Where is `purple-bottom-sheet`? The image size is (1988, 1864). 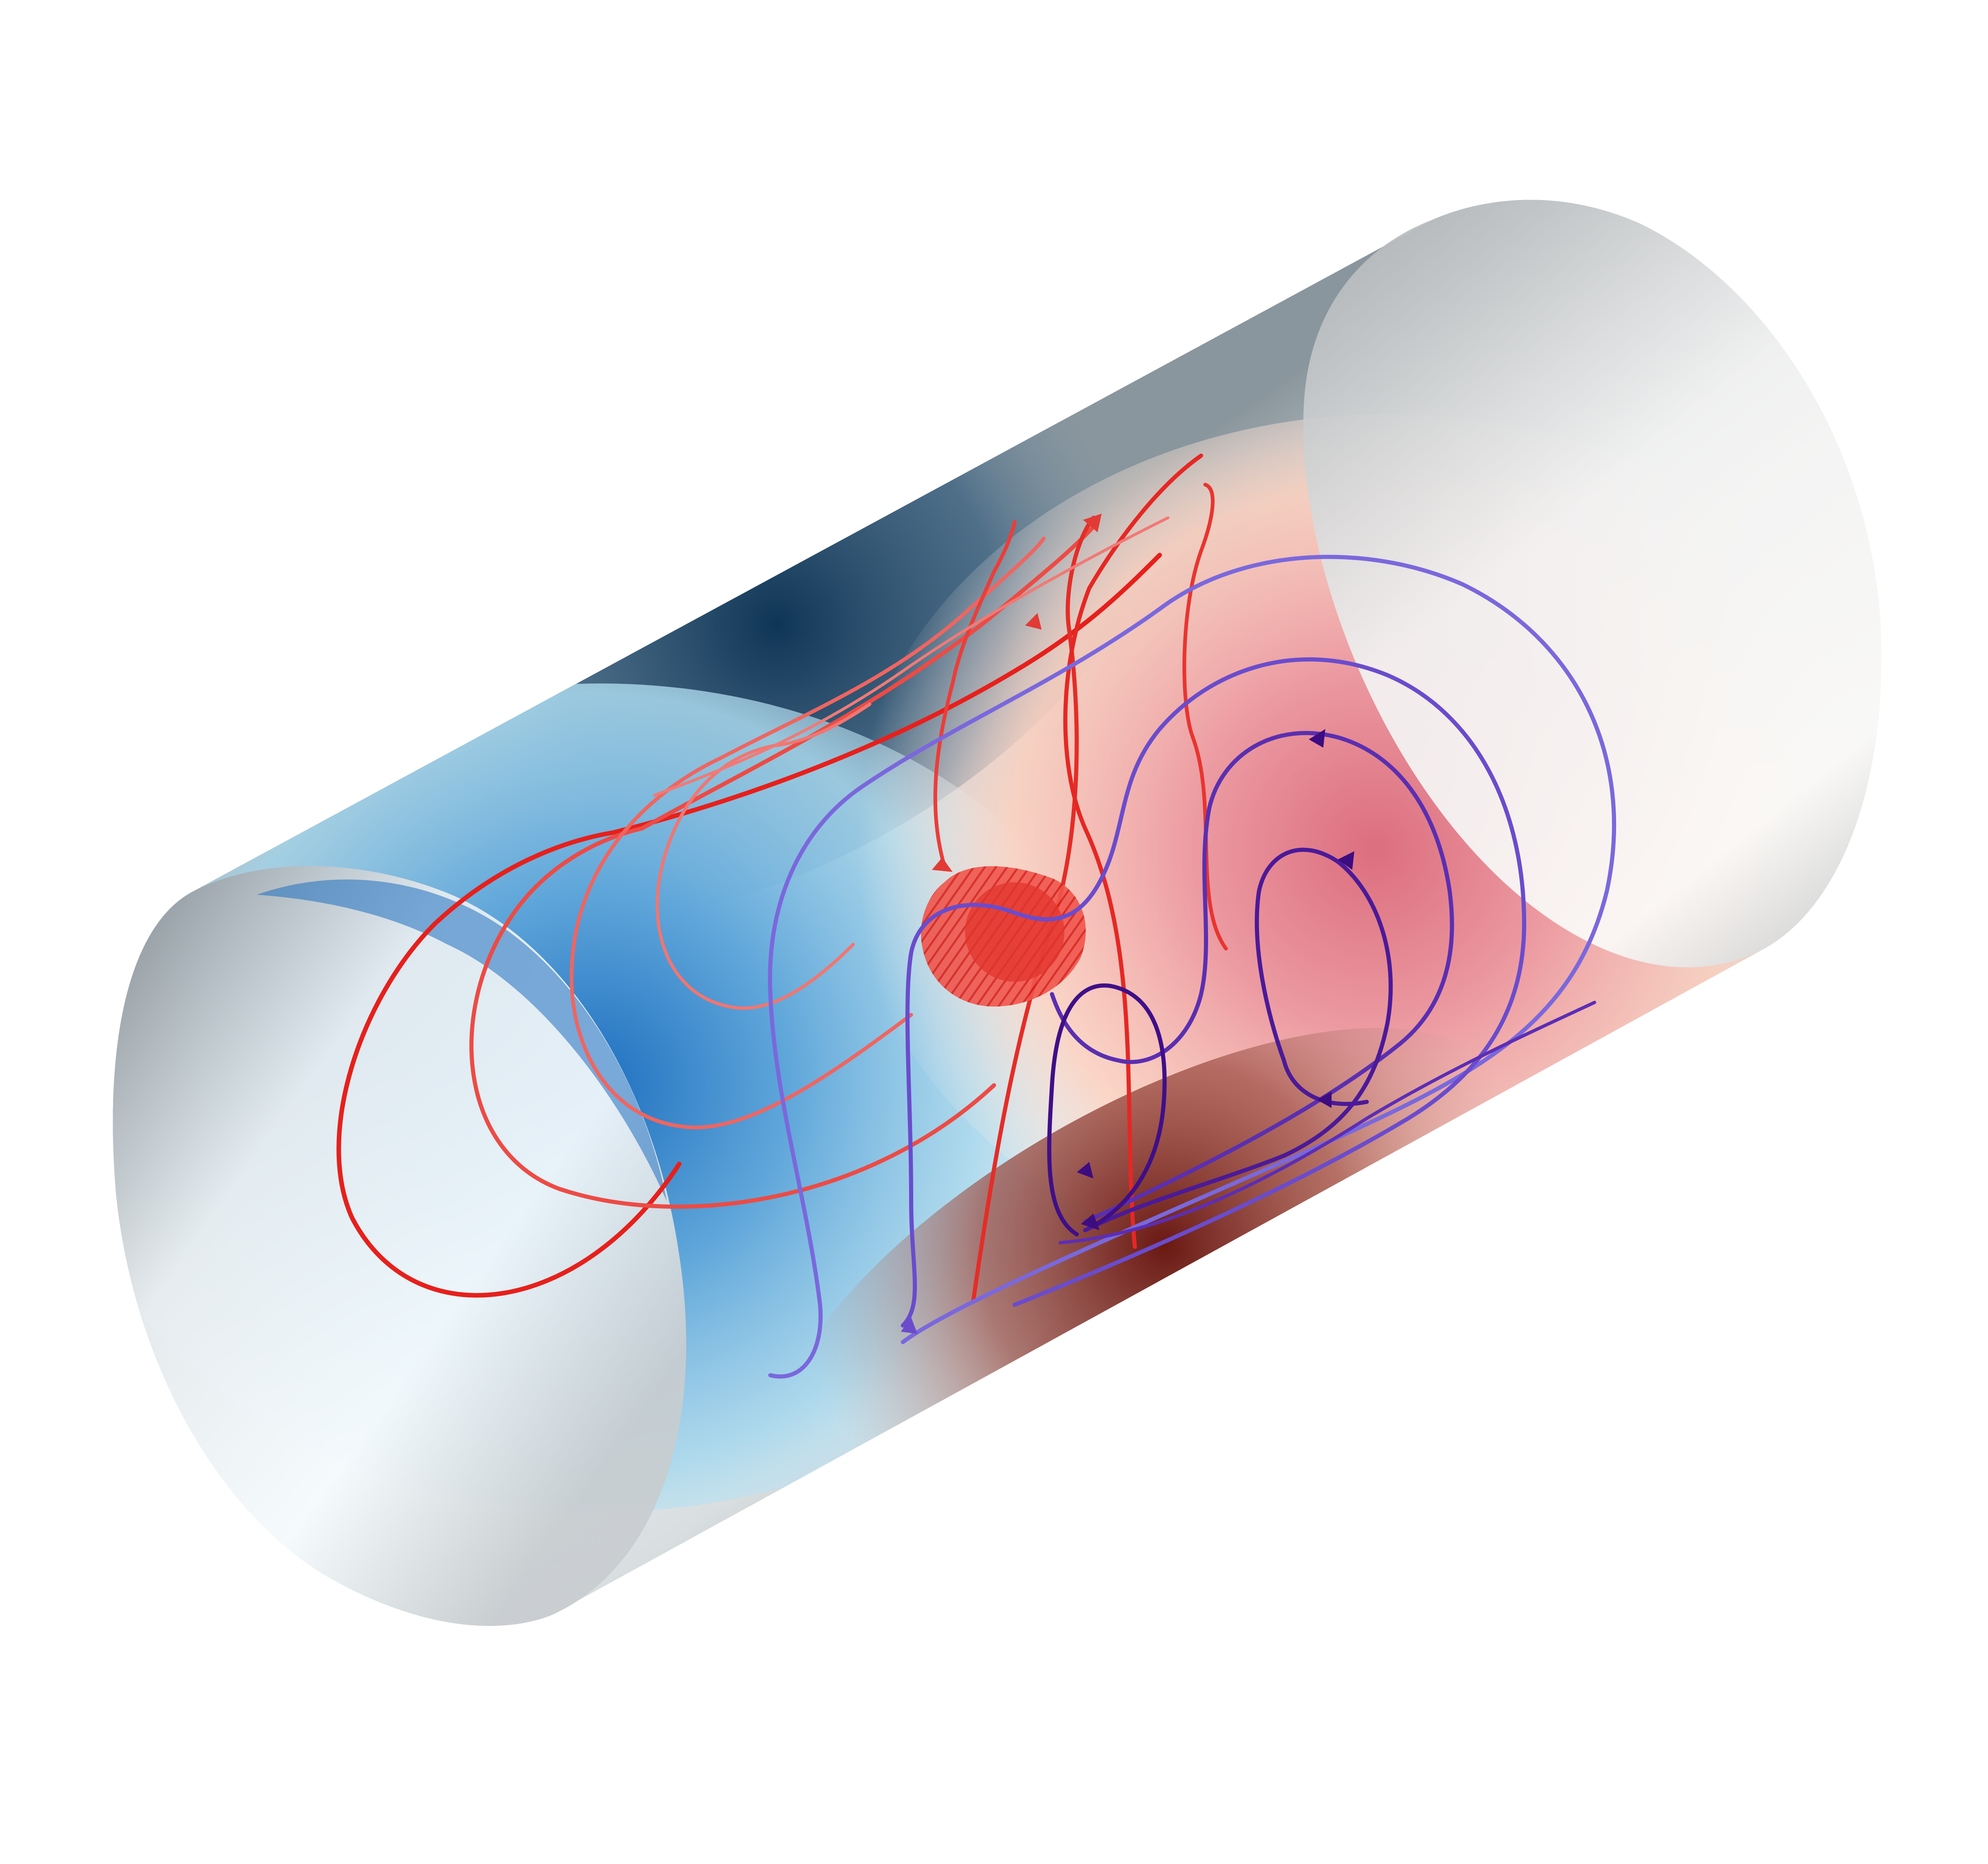
purple-bottom-sheet is located at coordinates (1327, 1122).